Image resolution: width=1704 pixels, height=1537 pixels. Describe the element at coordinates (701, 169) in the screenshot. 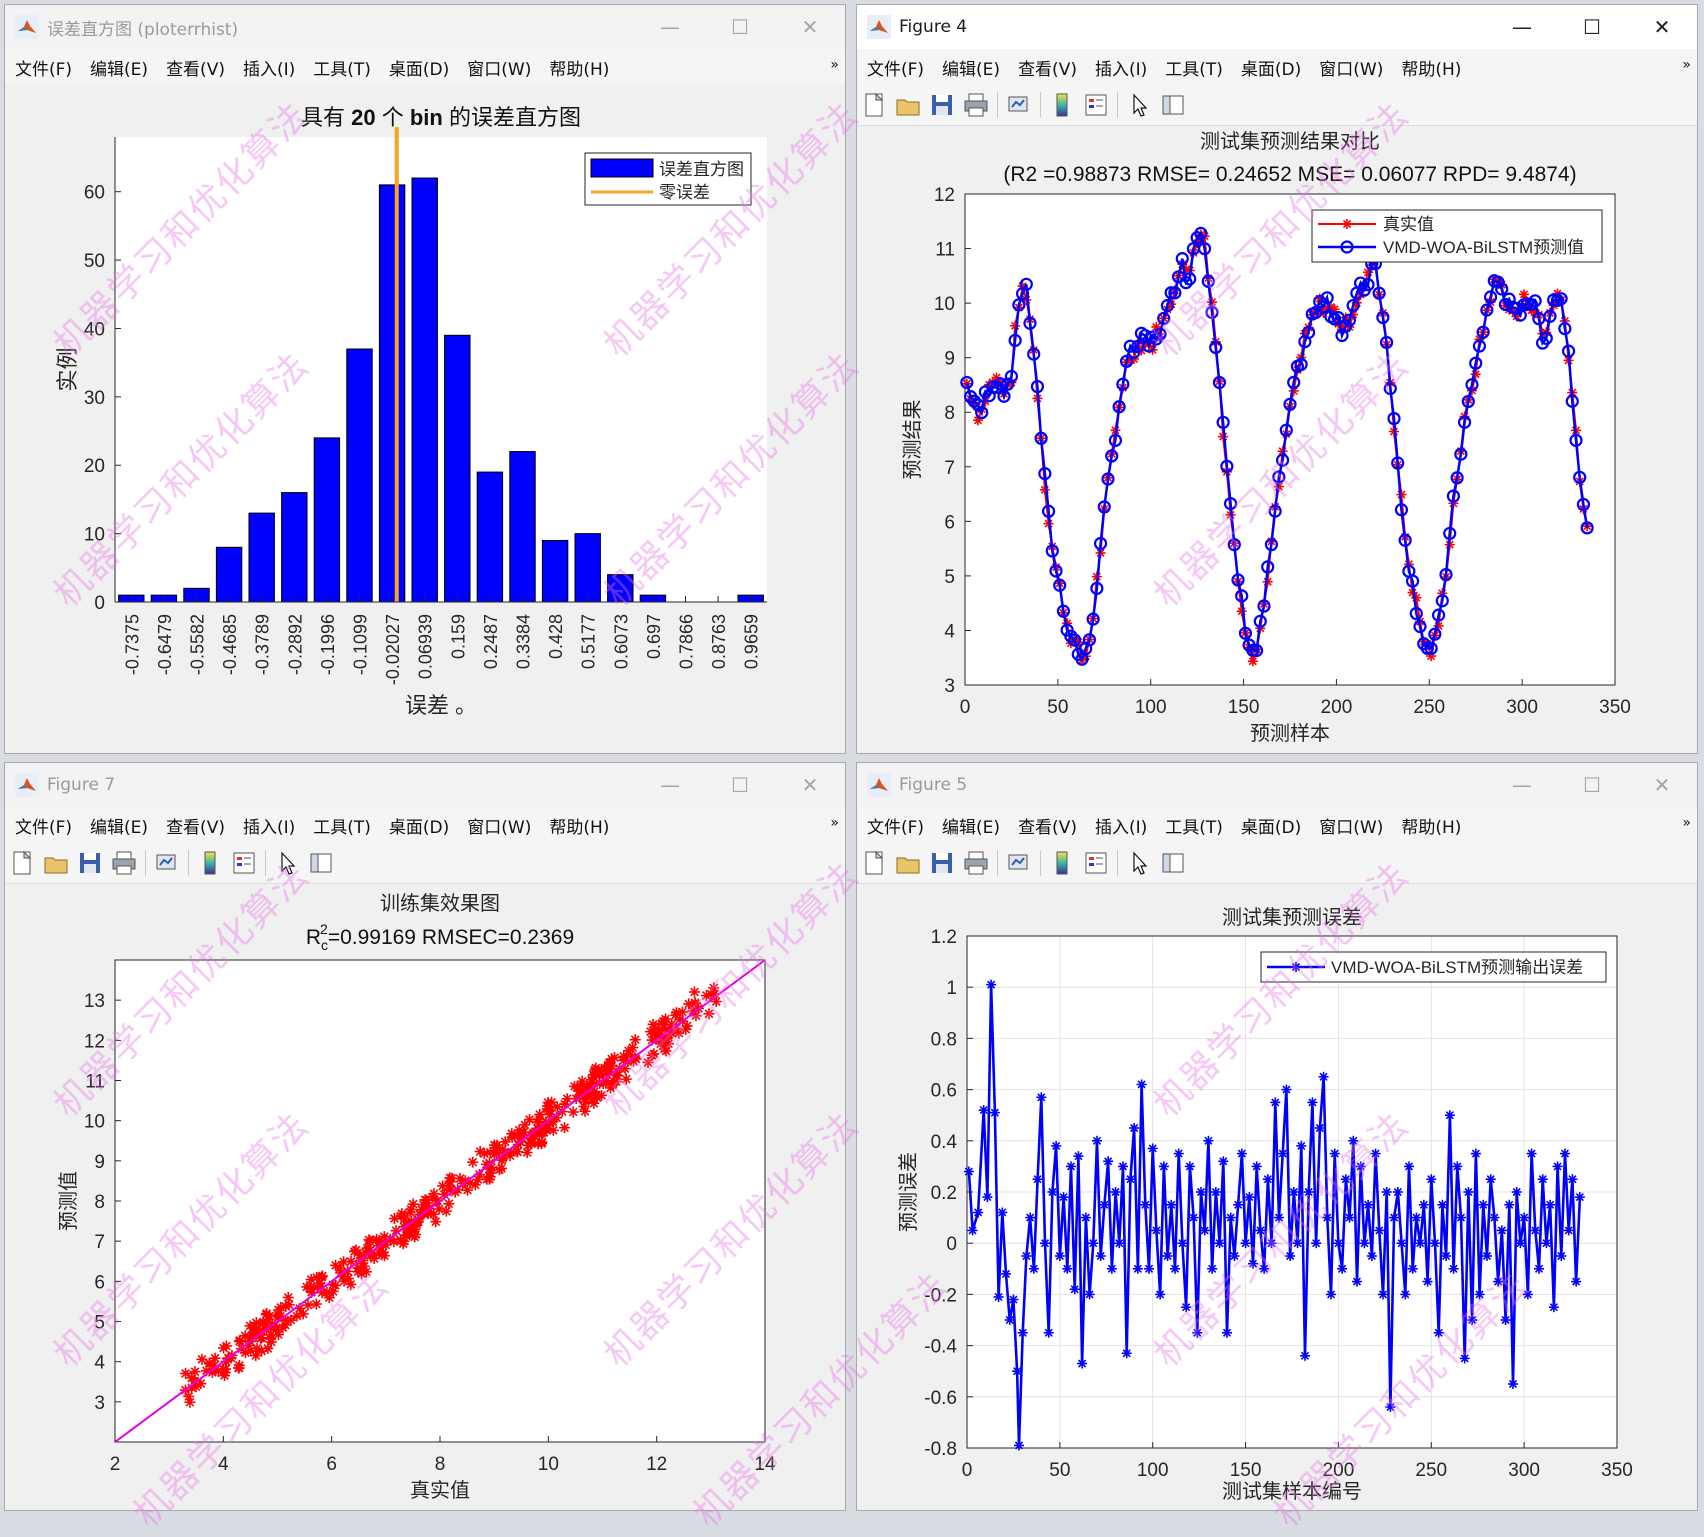

I see `legend-label: 误差直方图` at that location.